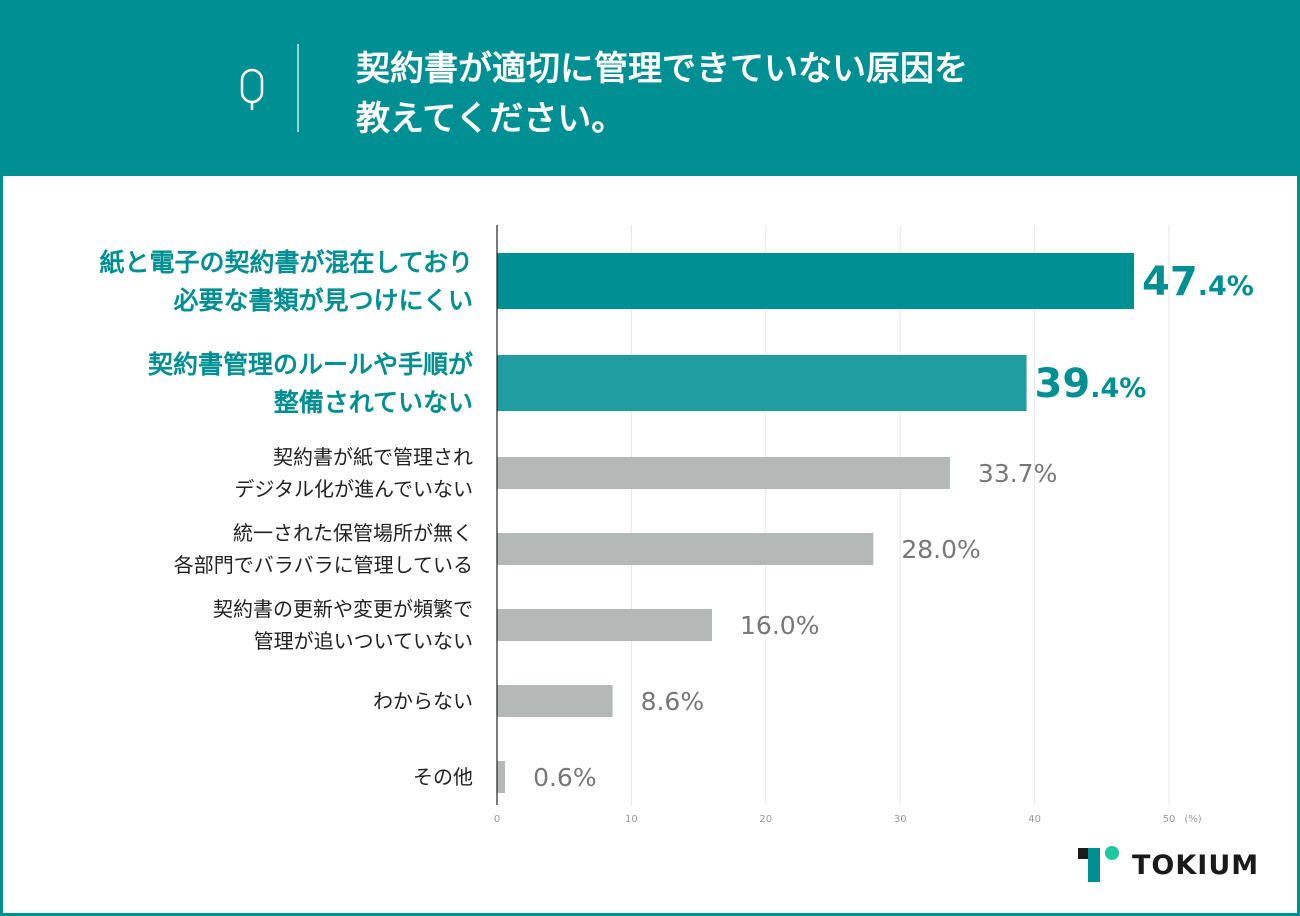 The image size is (1300, 916). I want to click on header-divider, so click(298, 88).